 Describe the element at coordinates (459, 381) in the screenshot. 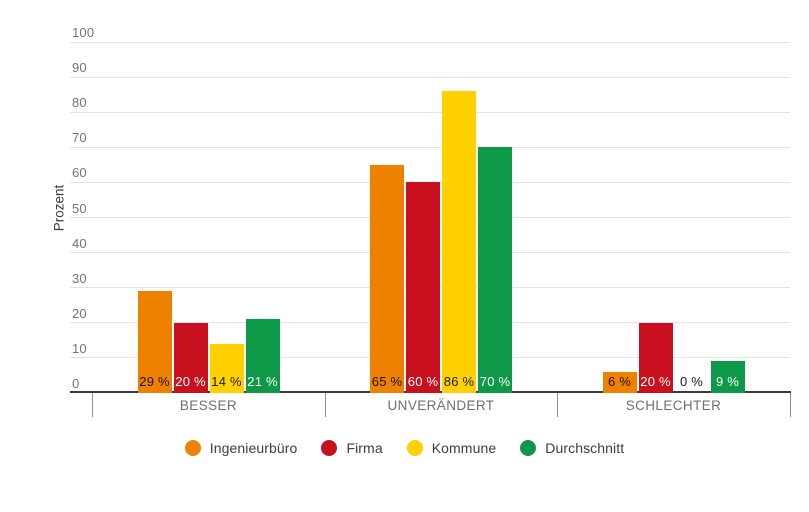

I see `bar-value-label: 86 %` at that location.